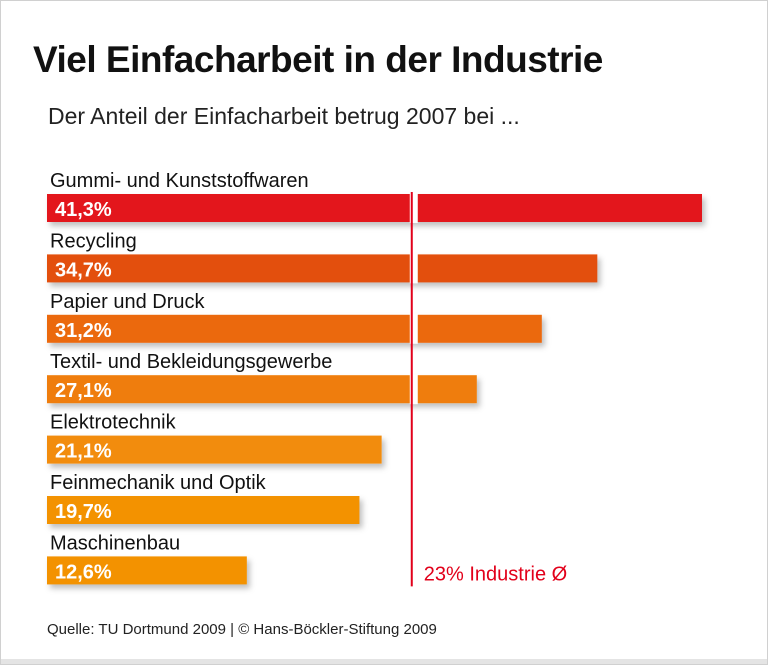 This screenshot has width=768, height=665. Describe the element at coordinates (83, 270) in the screenshot. I see `value-label: 34,7%` at that location.